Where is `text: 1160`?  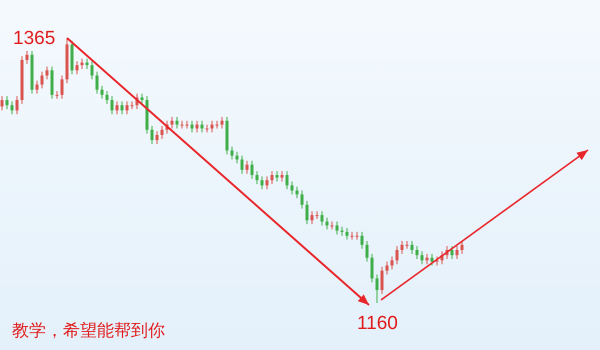
text: 1160 is located at coordinates (377, 323).